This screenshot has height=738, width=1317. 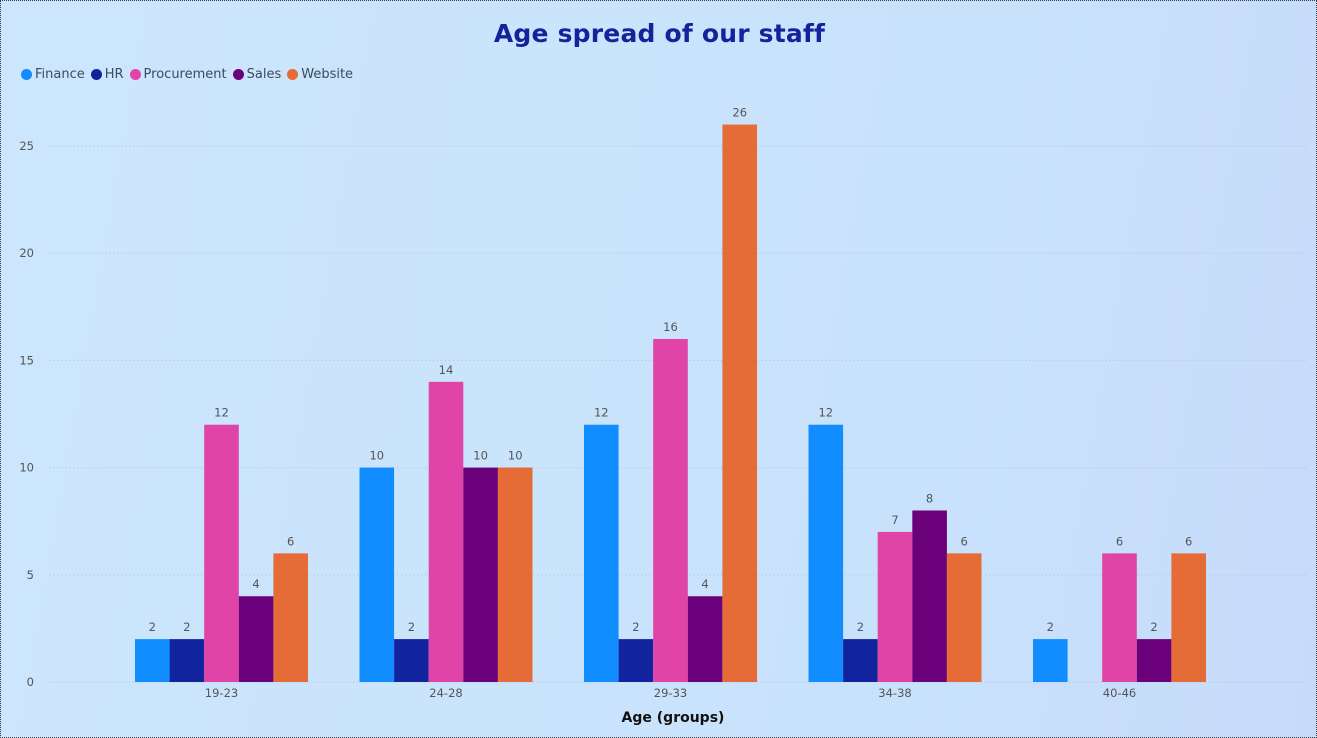 I want to click on legend-item-hr: HR, so click(x=107, y=74).